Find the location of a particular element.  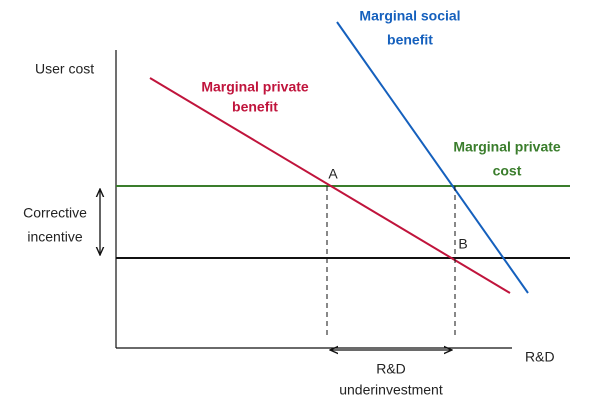

y-axis-label: User cost is located at coordinates (64, 69).